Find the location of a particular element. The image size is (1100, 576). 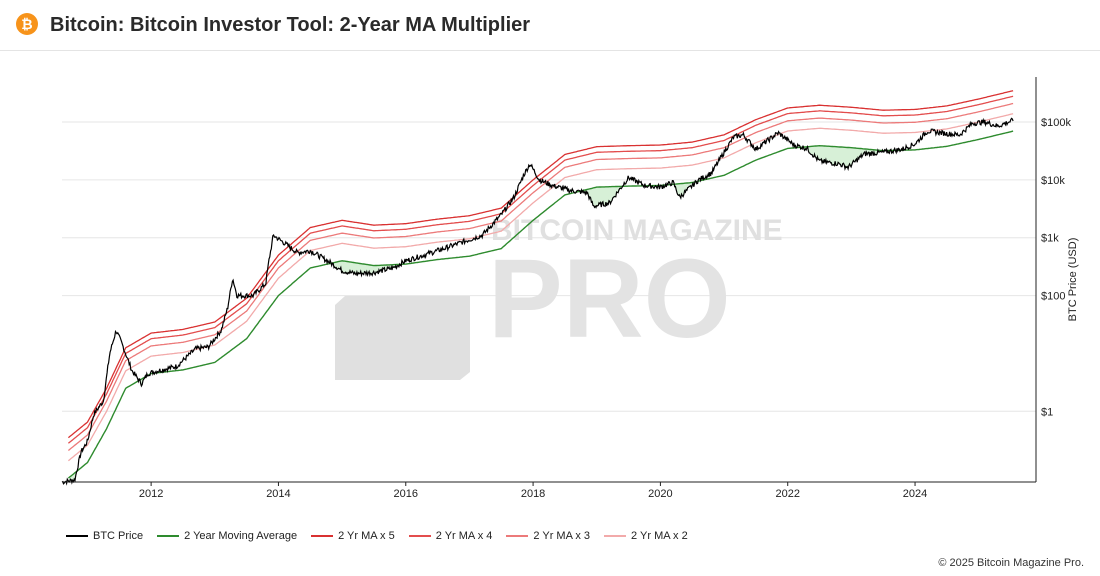

y-tick-label: $10k is located at coordinates (1053, 181).